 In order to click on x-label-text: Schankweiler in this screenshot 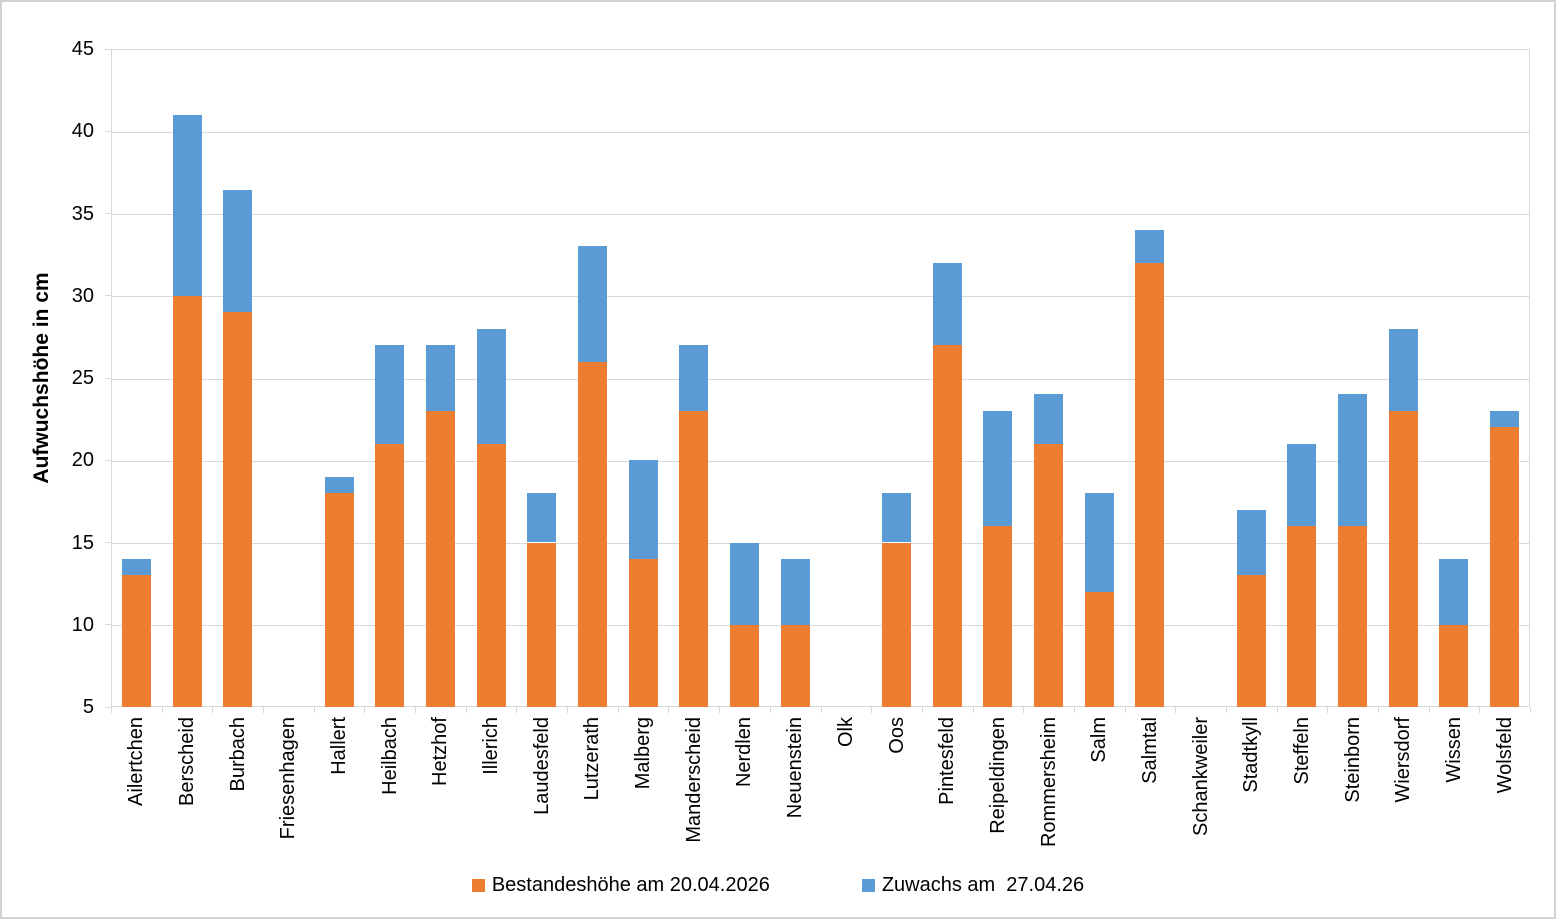, I will do `click(1200, 776)`.